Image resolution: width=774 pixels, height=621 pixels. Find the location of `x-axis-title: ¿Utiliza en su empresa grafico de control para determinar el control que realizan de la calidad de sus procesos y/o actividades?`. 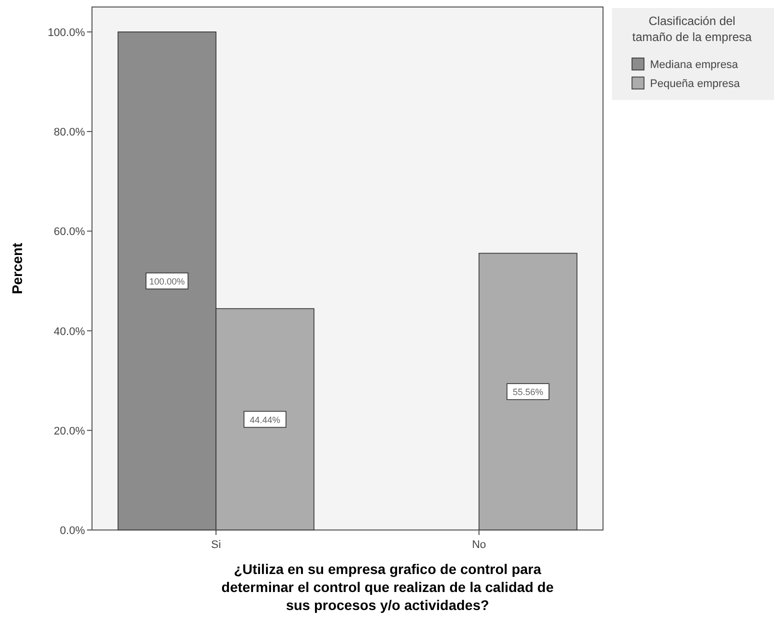

x-axis-title: ¿Utiliza en su empresa grafico de control para determinar el control que realizan de la calidad de sus procesos y/o actividades? is located at coordinates (387, 587).